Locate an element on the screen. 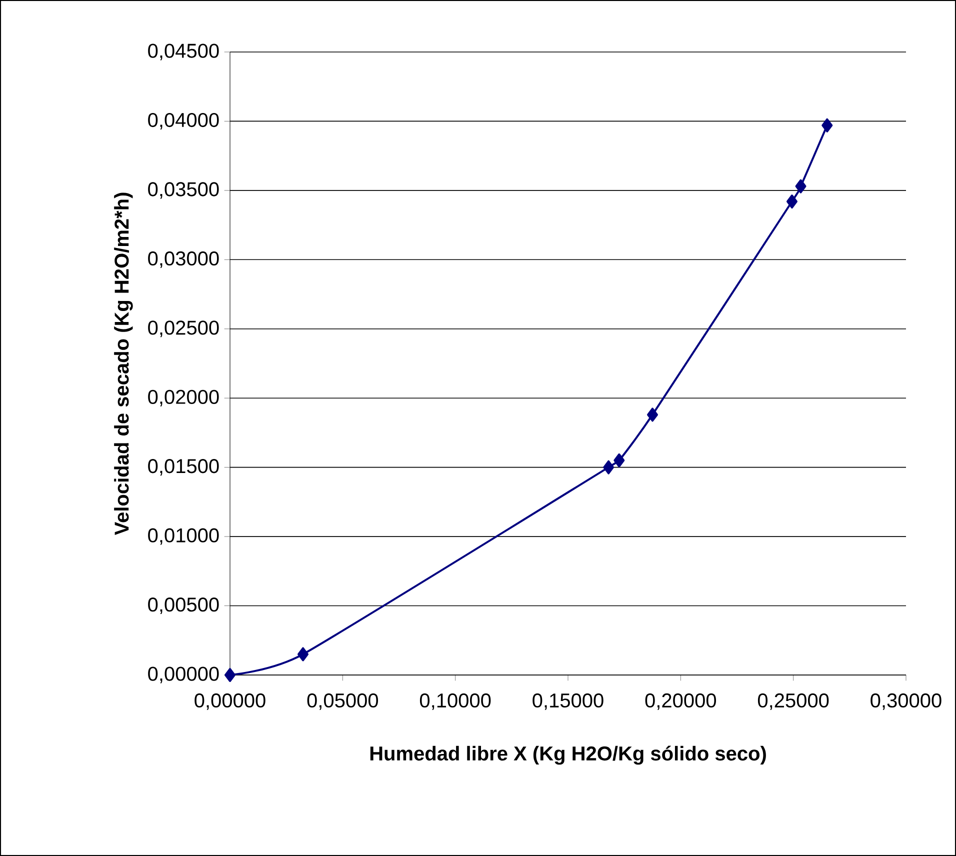  y-tick-label: 0,02500 is located at coordinates (183, 329).